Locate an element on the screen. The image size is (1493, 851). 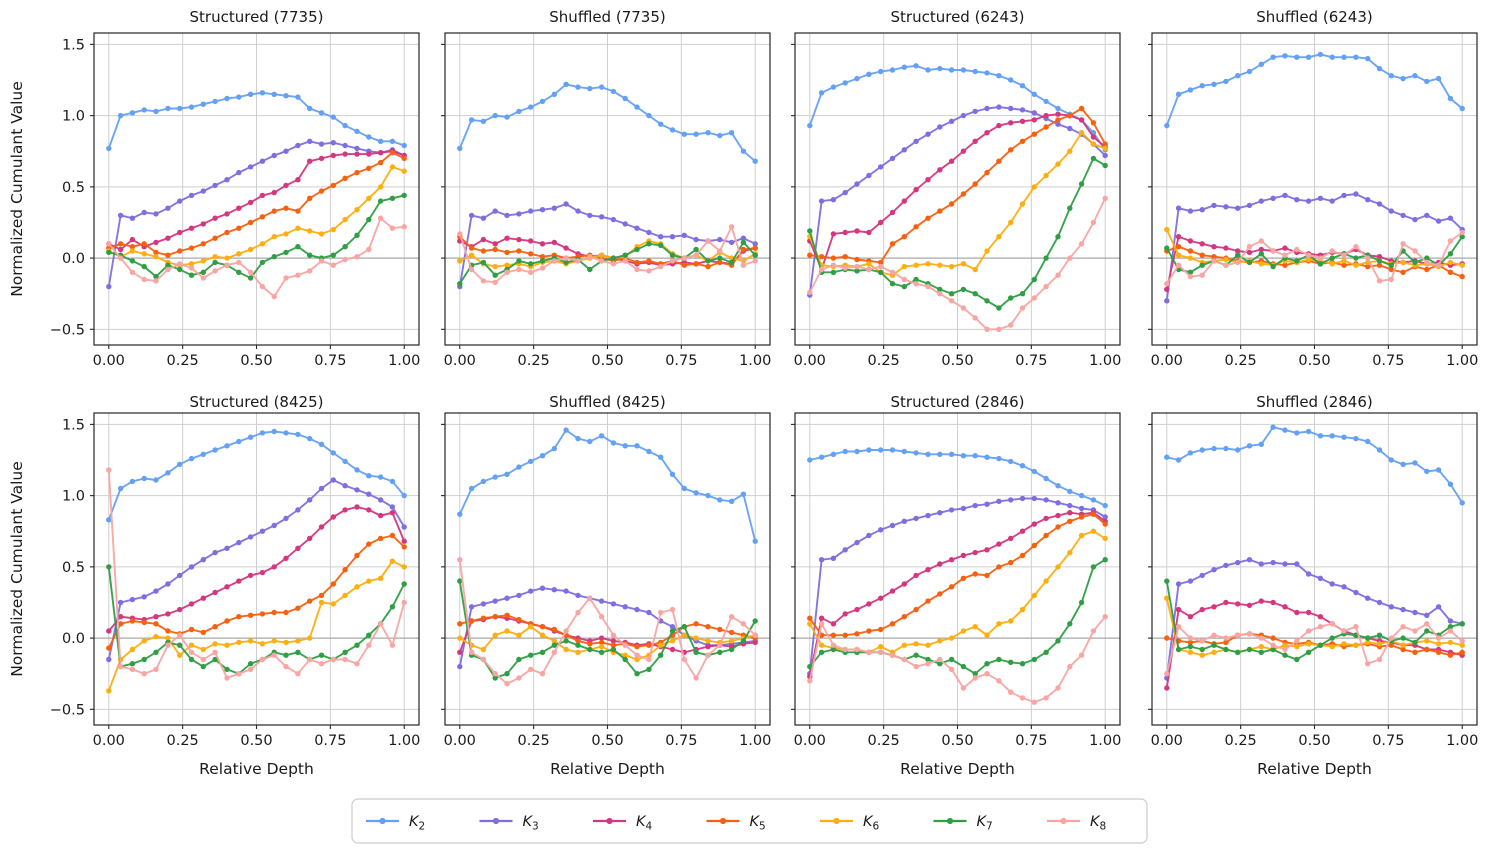
series-K5 is located at coordinates (256, 204).